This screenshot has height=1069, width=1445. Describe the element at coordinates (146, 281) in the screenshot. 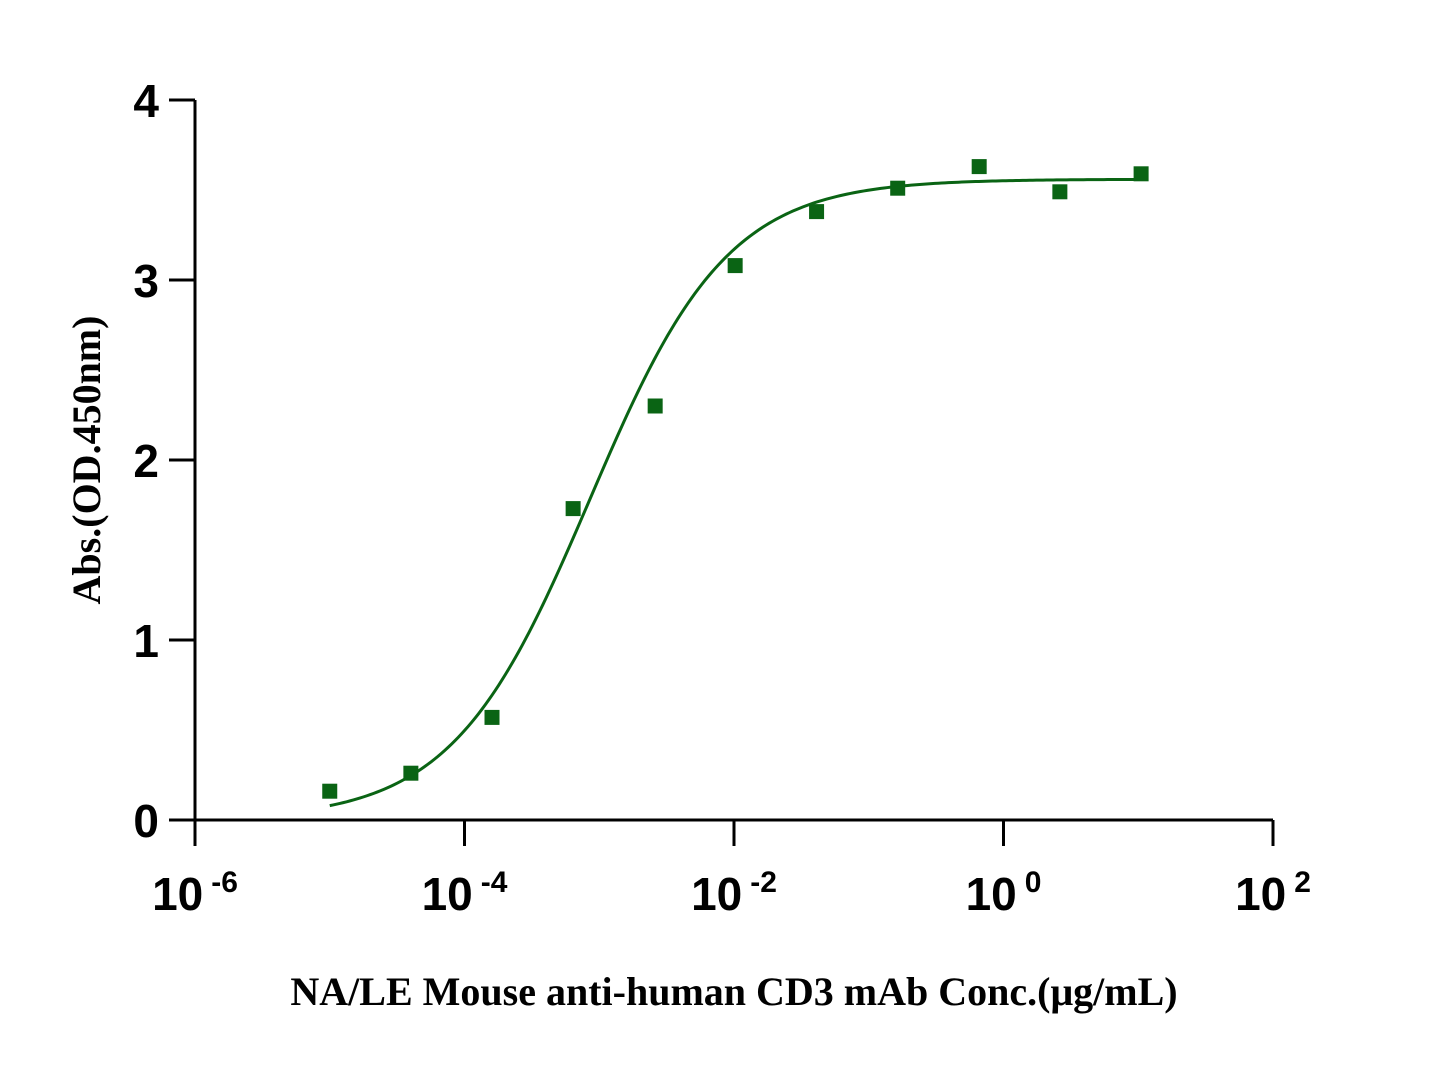

I see `y-tick-label: 3` at that location.